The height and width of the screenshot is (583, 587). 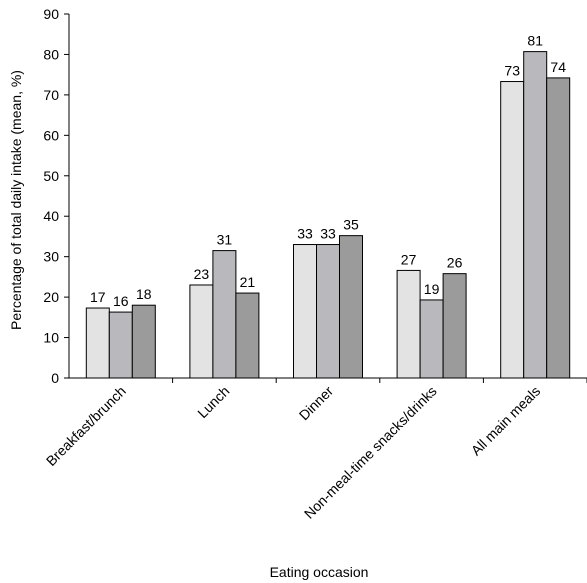 What do you see at coordinates (51, 54) in the screenshot?
I see `y-tick-label: 80` at bounding box center [51, 54].